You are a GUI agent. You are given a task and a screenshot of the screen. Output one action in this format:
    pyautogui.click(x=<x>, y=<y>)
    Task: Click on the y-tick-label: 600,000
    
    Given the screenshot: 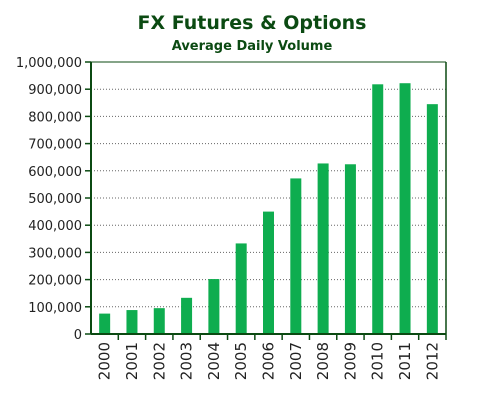 What is the action you would take?
    pyautogui.click(x=55, y=172)
    